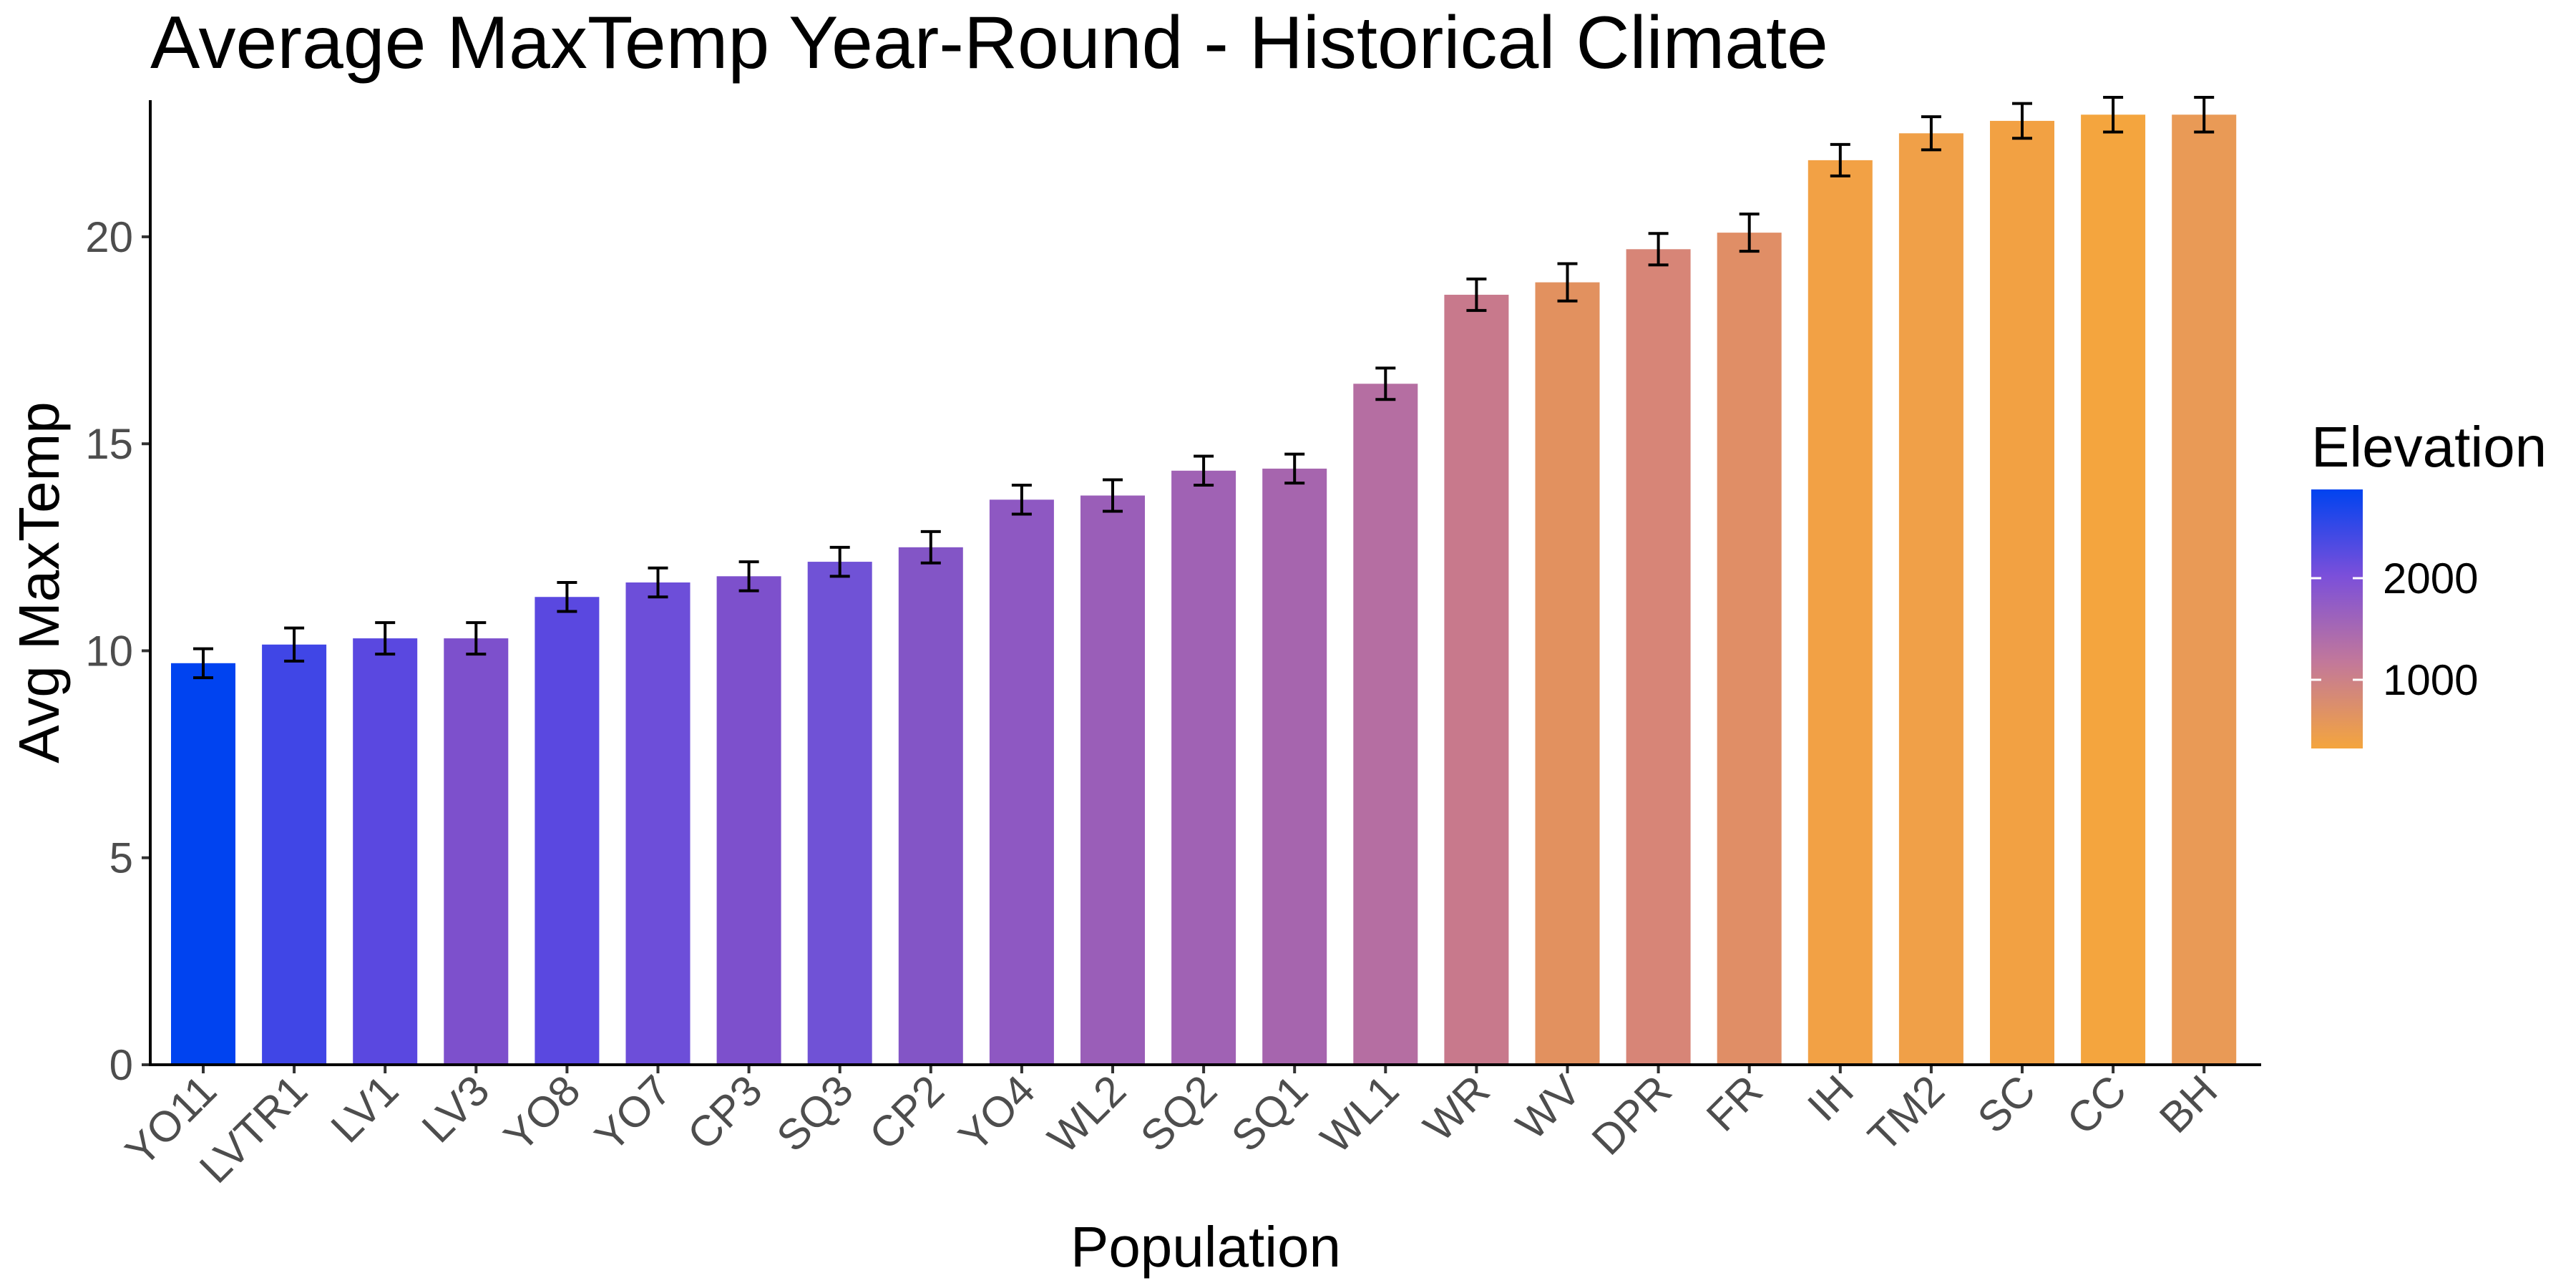 The width and height of the screenshot is (2576, 1288). What do you see at coordinates (109, 237) in the screenshot?
I see `y-tick-label: 20` at bounding box center [109, 237].